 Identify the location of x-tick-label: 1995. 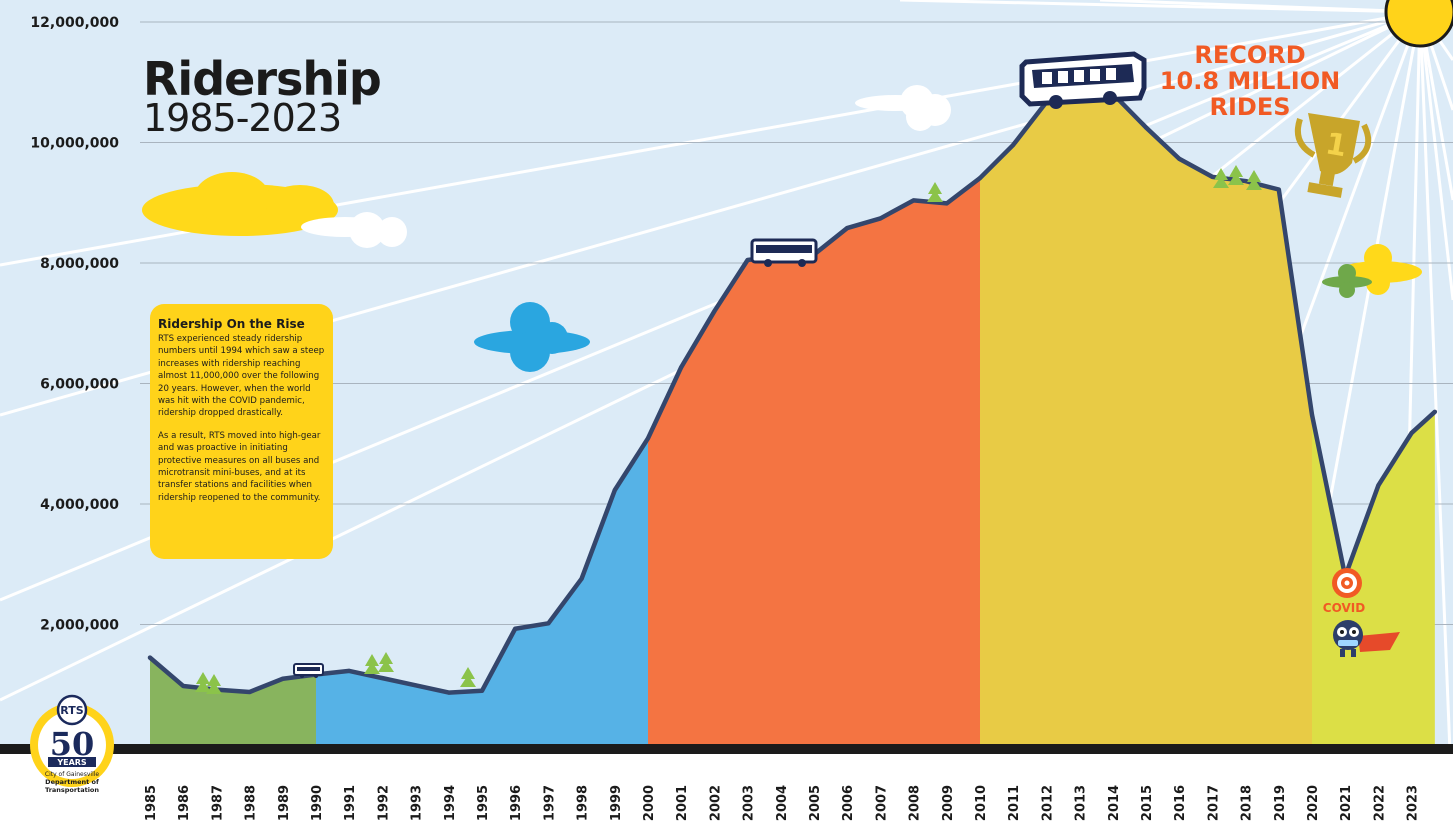
(483, 803).